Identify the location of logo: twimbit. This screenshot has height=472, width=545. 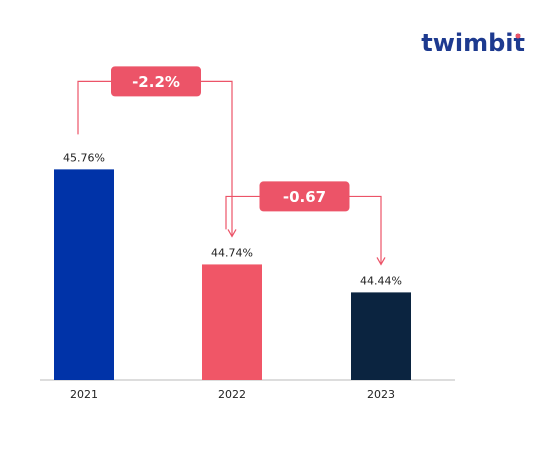
(473, 43).